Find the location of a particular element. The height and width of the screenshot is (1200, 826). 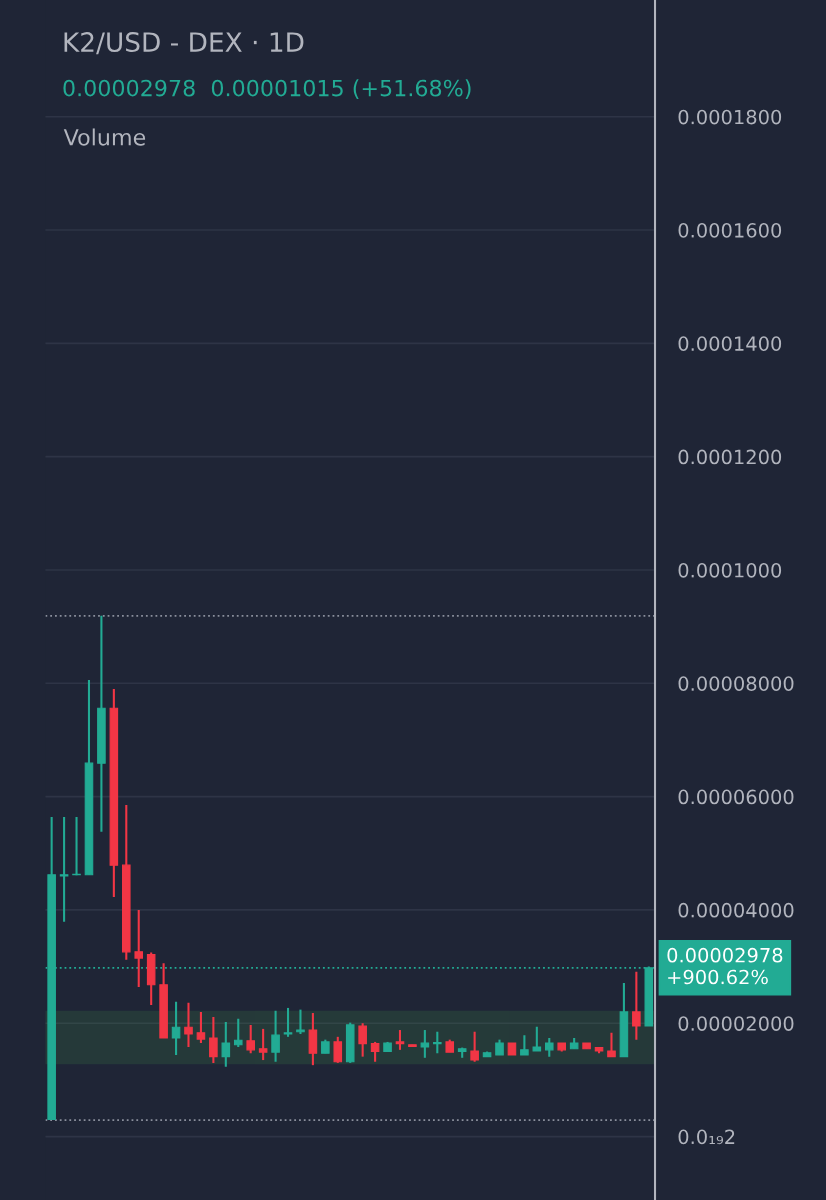

y-tick-label: 0.00008000 is located at coordinates (736, 683).